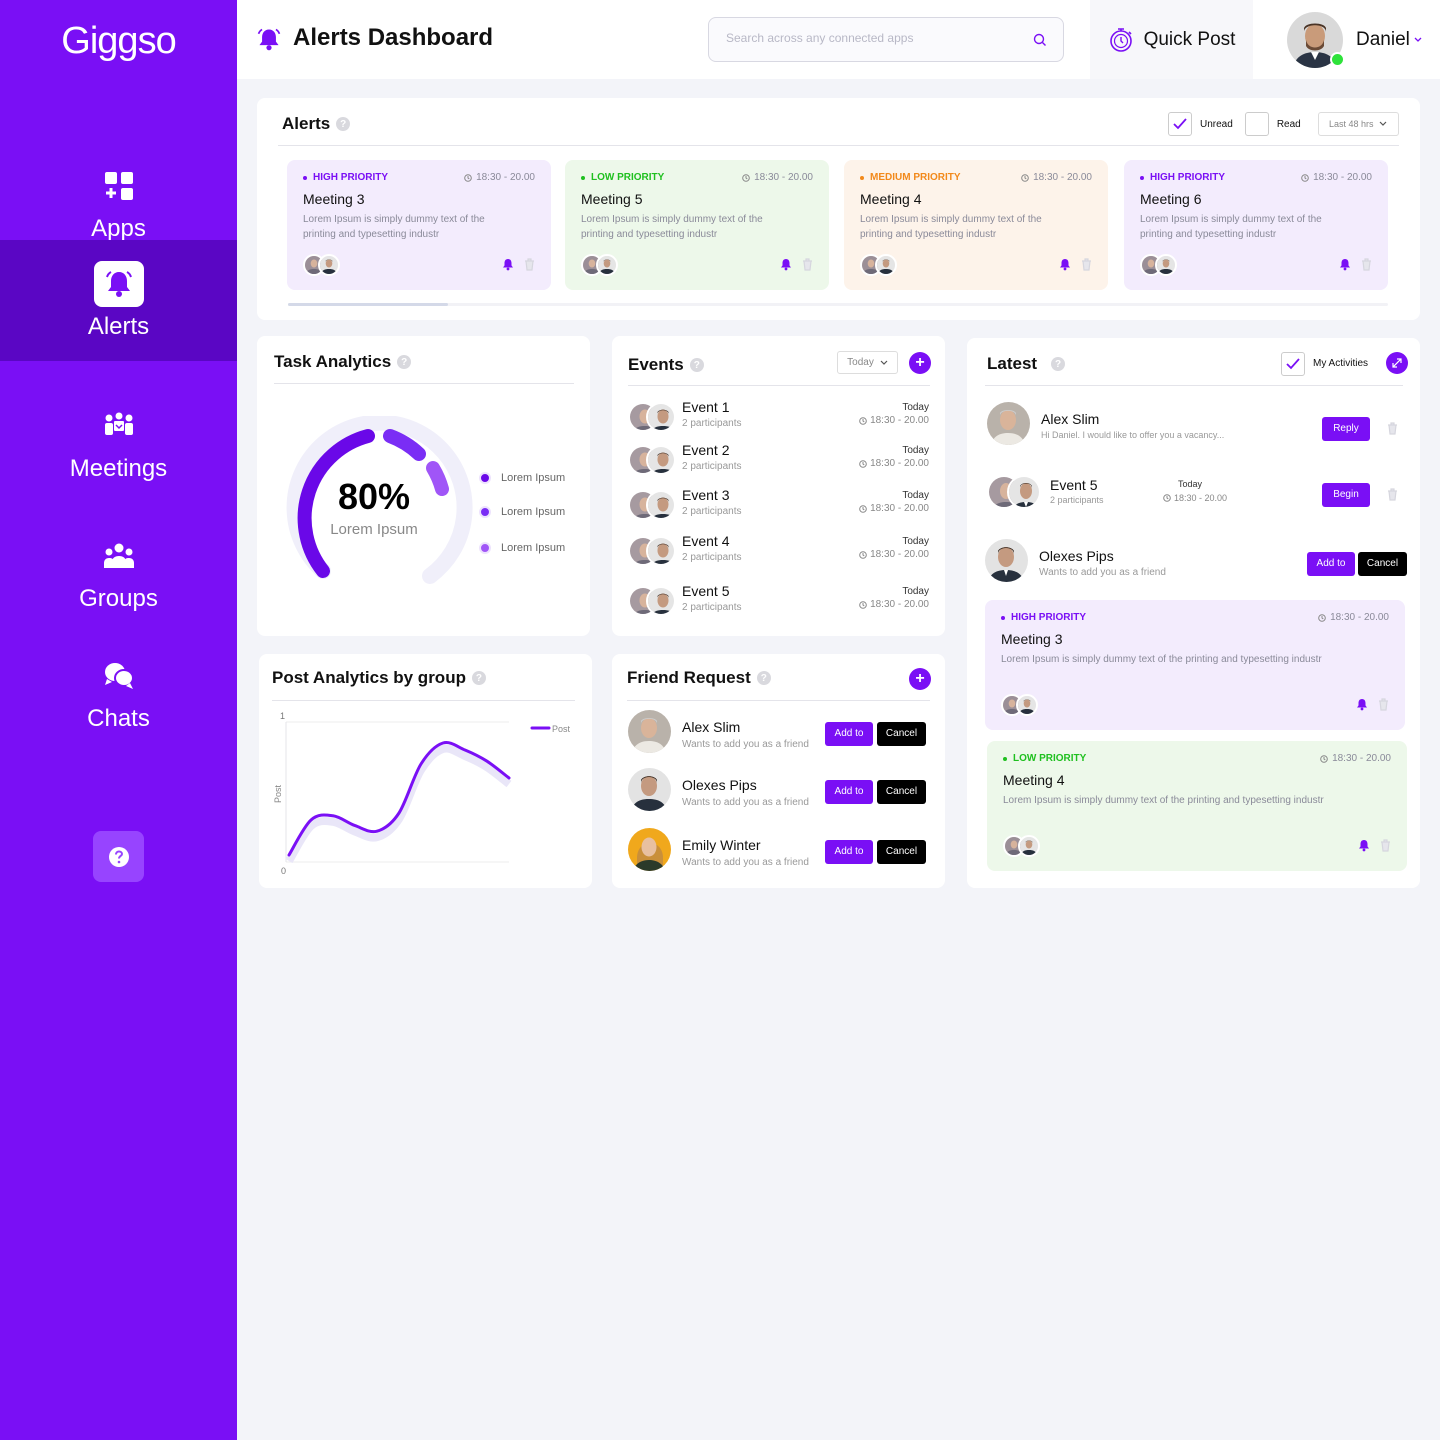  Describe the element at coordinates (1040, 42) in the screenshot. I see `search-icon` at that location.